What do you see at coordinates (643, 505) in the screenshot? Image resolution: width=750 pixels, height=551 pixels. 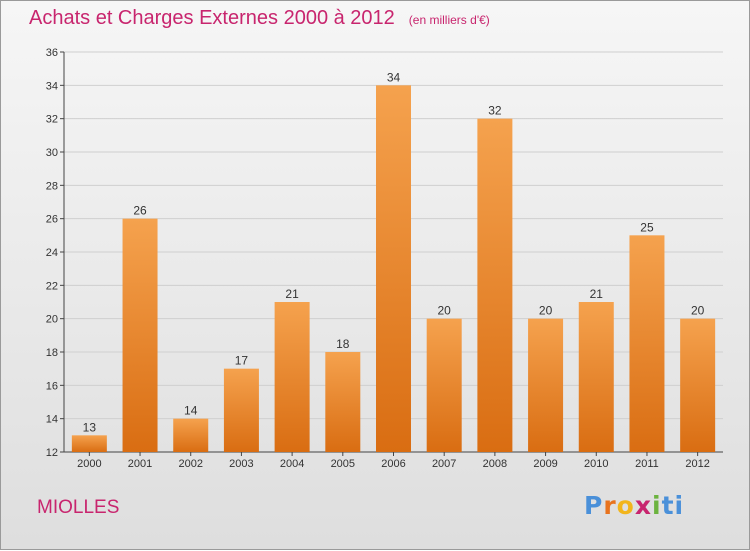 I see `logo-letter: x` at bounding box center [643, 505].